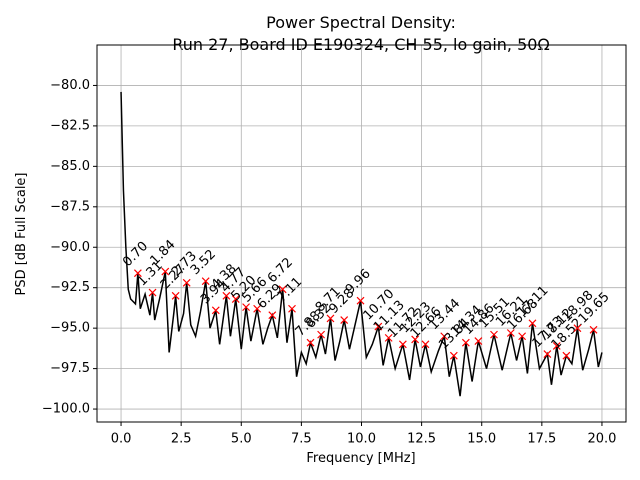 Image resolution: width=640 pixels, height=480 pixels. Describe the element at coordinates (21, 233) in the screenshot. I see `y-axis-label: PSD [dB Full Scale]` at that location.